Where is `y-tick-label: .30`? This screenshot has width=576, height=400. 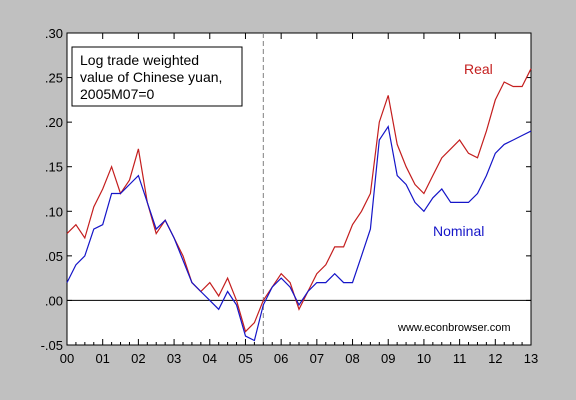 y-tick-label: .30 is located at coordinates (54, 33).